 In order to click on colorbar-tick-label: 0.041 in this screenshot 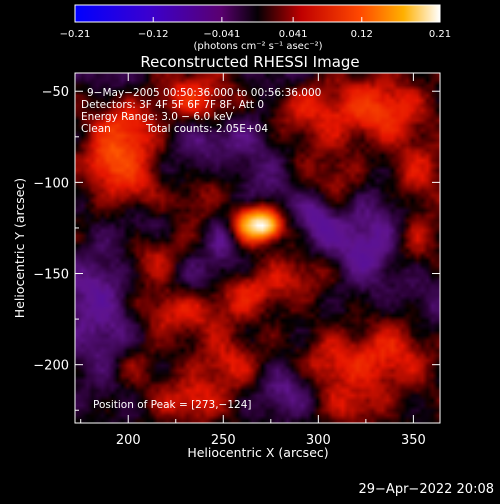, I will do `click(293, 34)`.